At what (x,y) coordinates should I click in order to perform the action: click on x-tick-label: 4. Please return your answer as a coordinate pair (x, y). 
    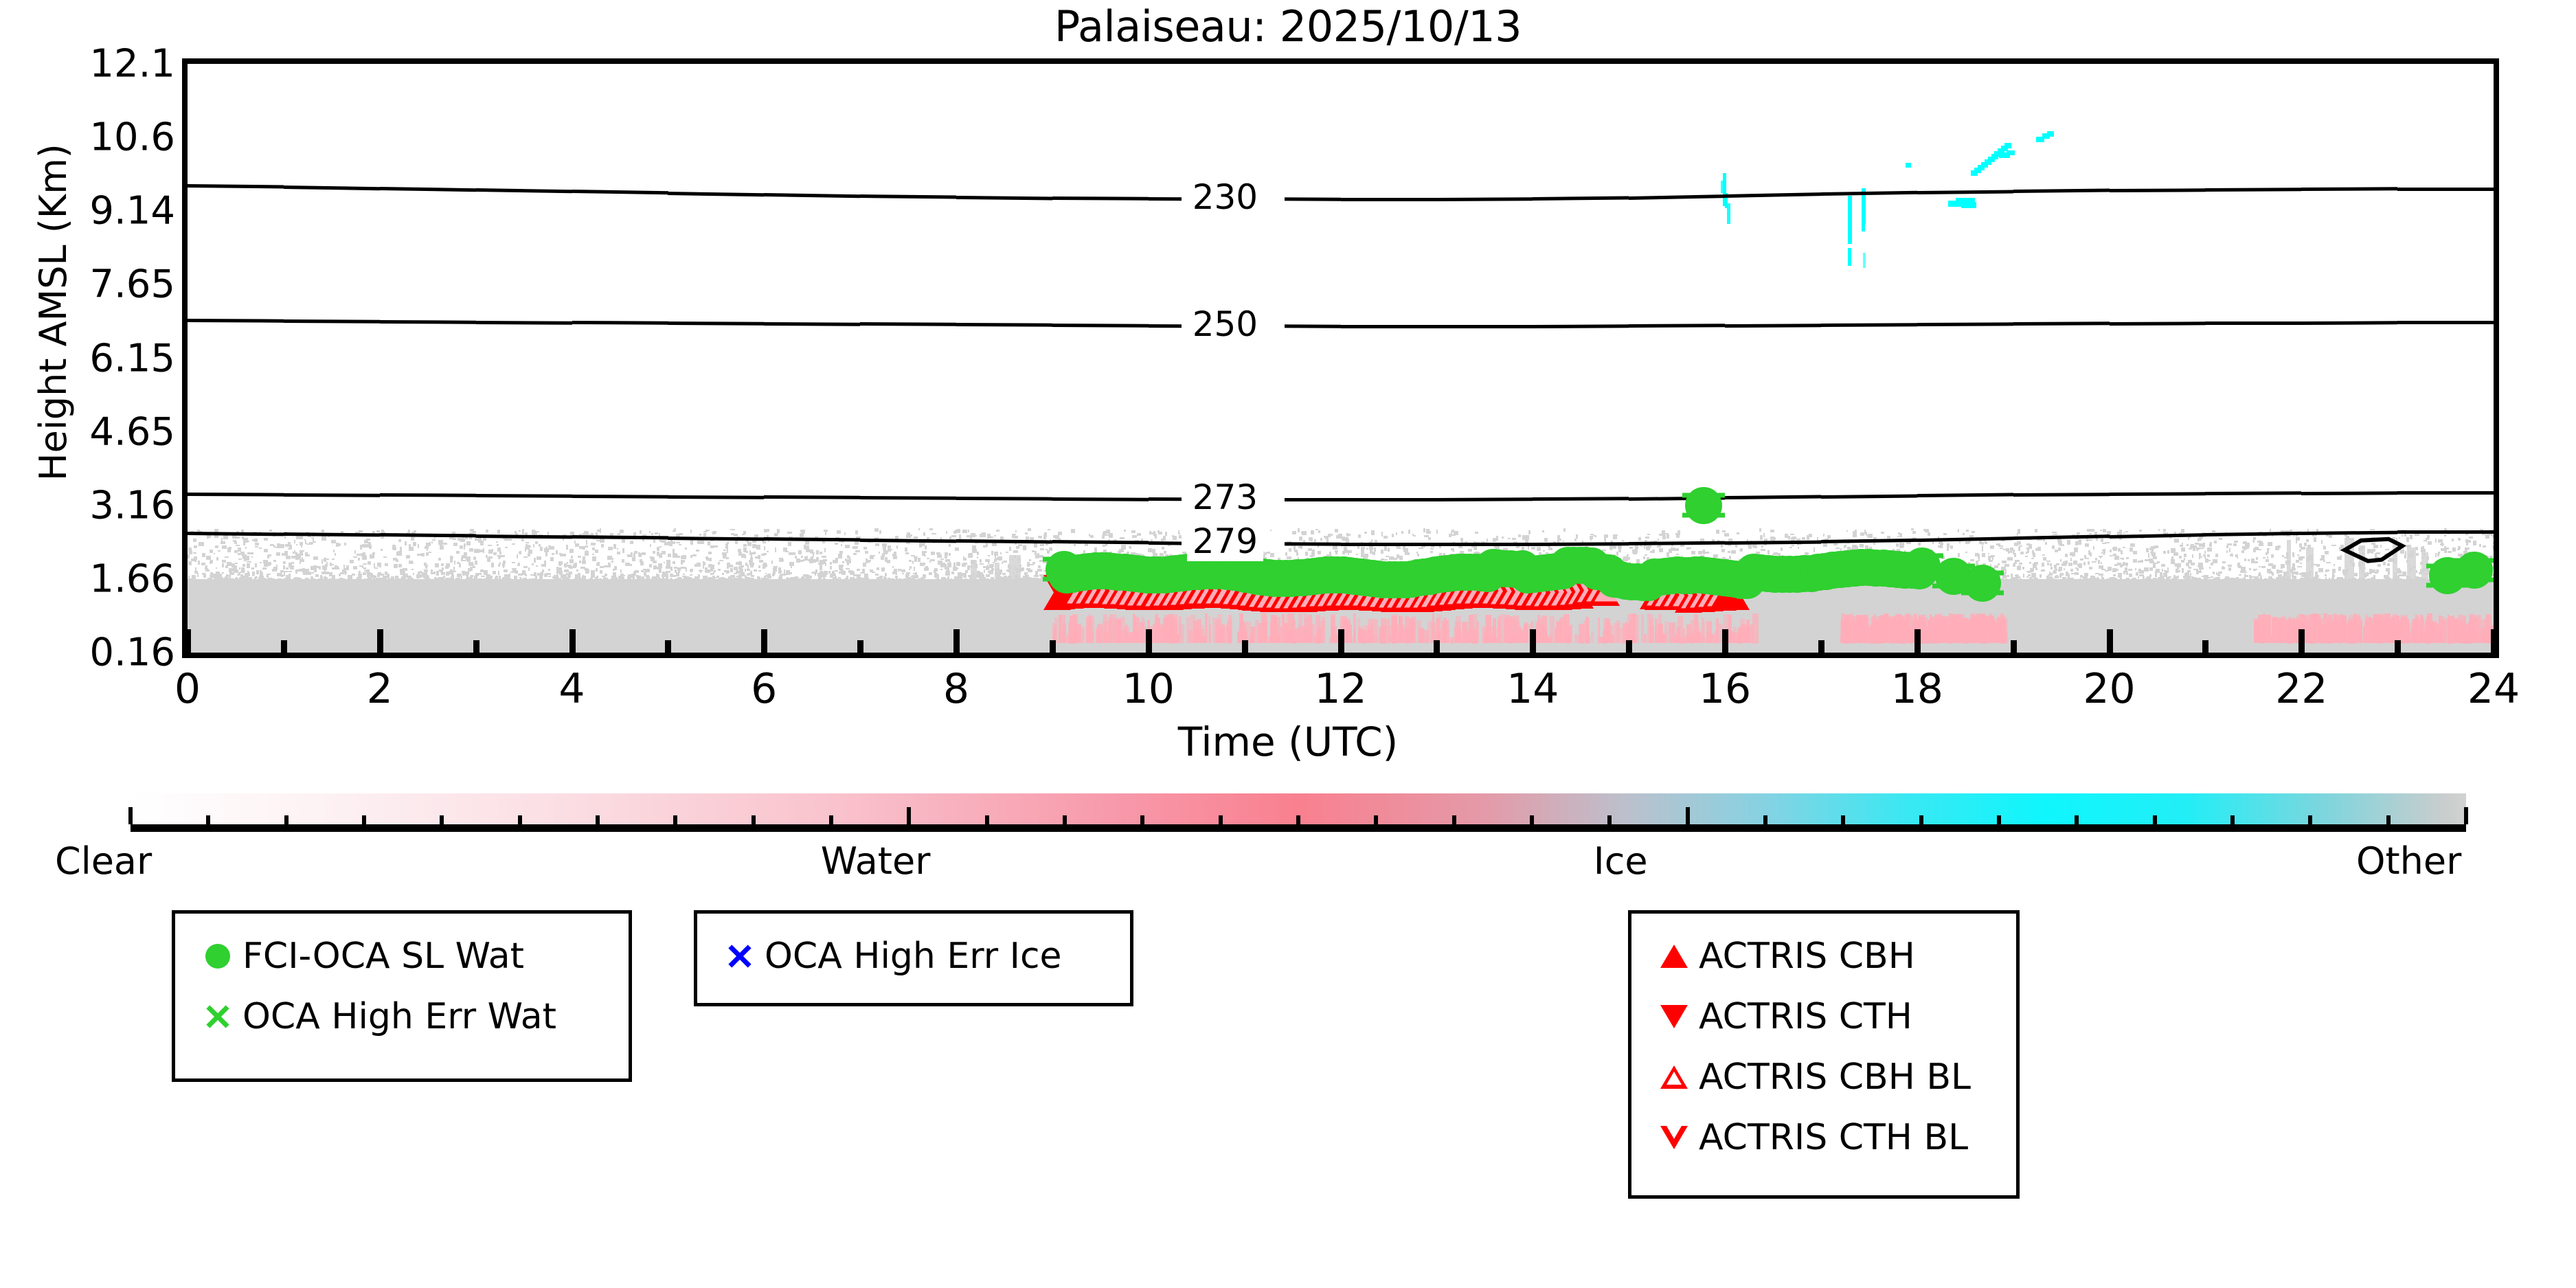
    Looking at the image, I should click on (571, 689).